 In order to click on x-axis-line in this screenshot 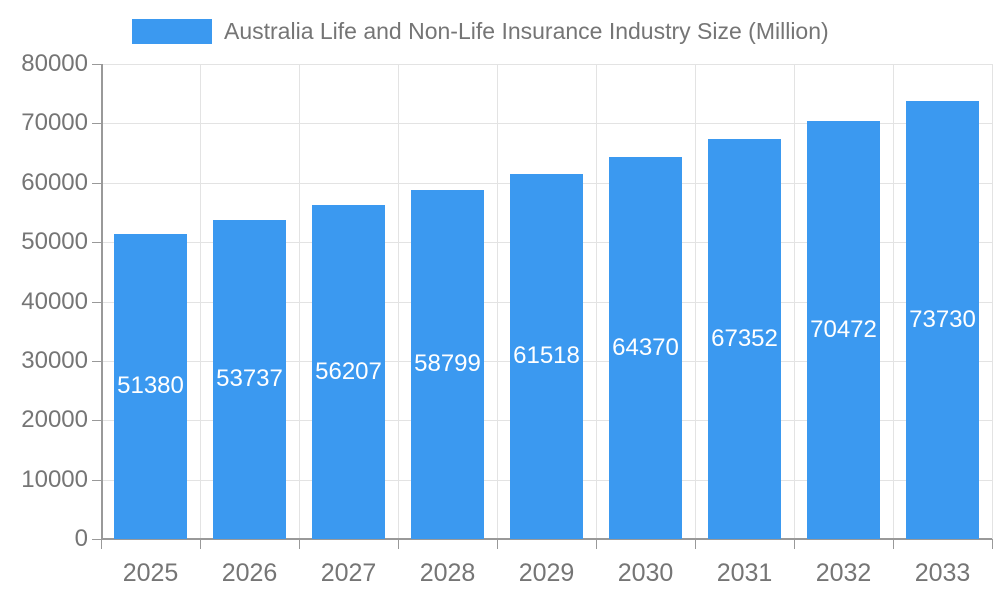, I will do `click(546, 539)`.